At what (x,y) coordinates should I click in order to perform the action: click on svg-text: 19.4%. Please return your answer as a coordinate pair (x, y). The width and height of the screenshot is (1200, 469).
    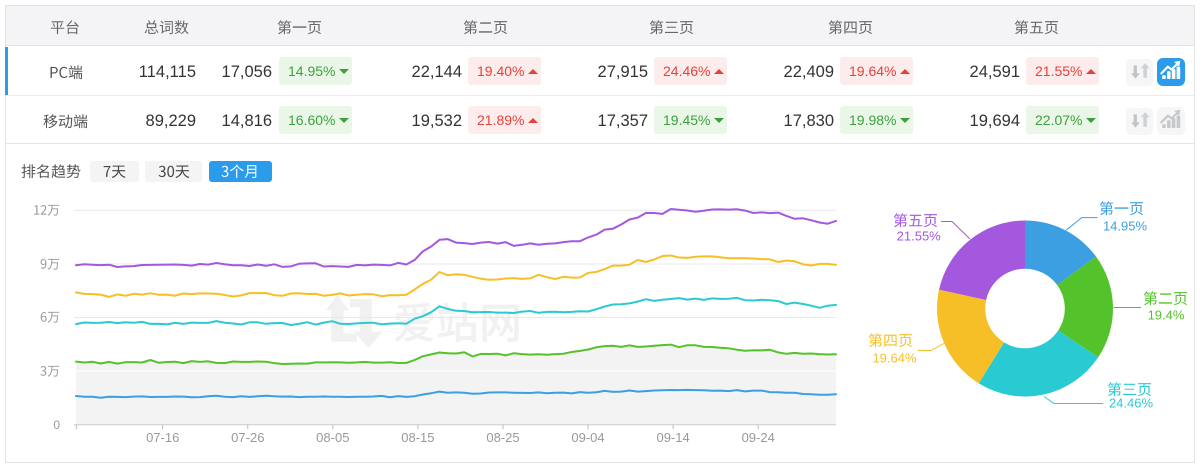
    Looking at the image, I should click on (1166, 315).